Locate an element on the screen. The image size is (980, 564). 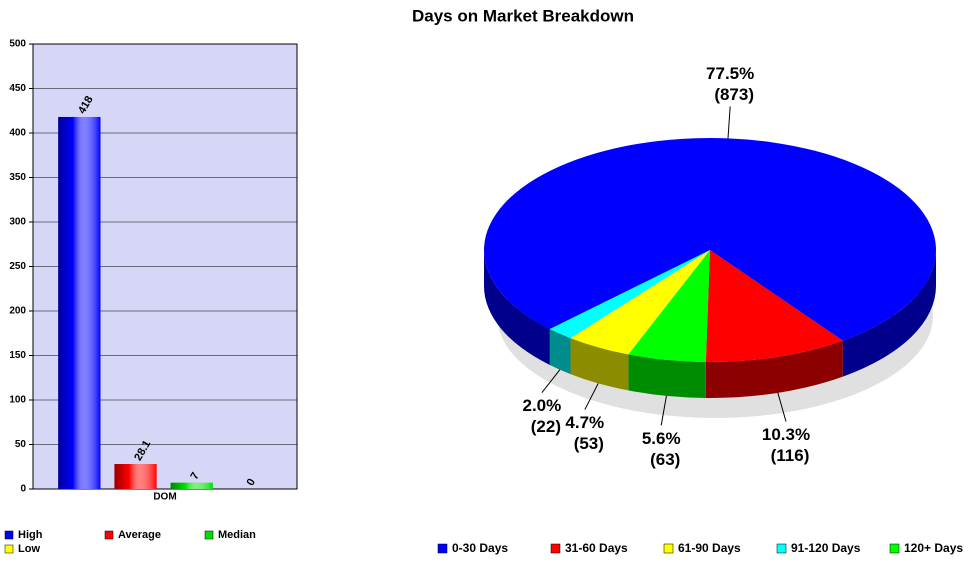
percent-label: 2.0% is located at coordinates (541, 405).